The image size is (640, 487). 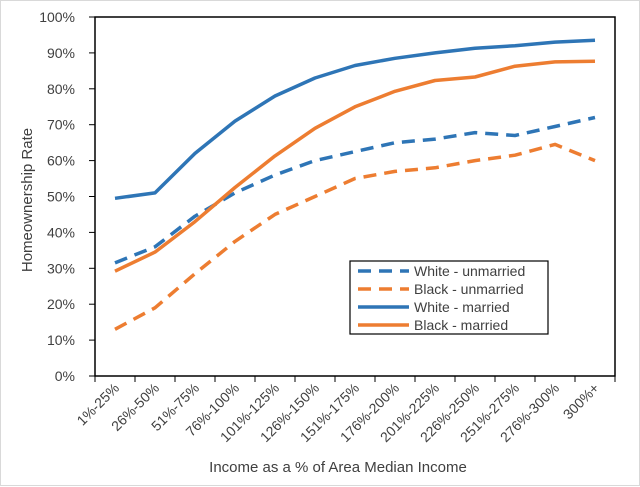 I want to click on legend-label: White - unmarried, so click(x=469, y=271).